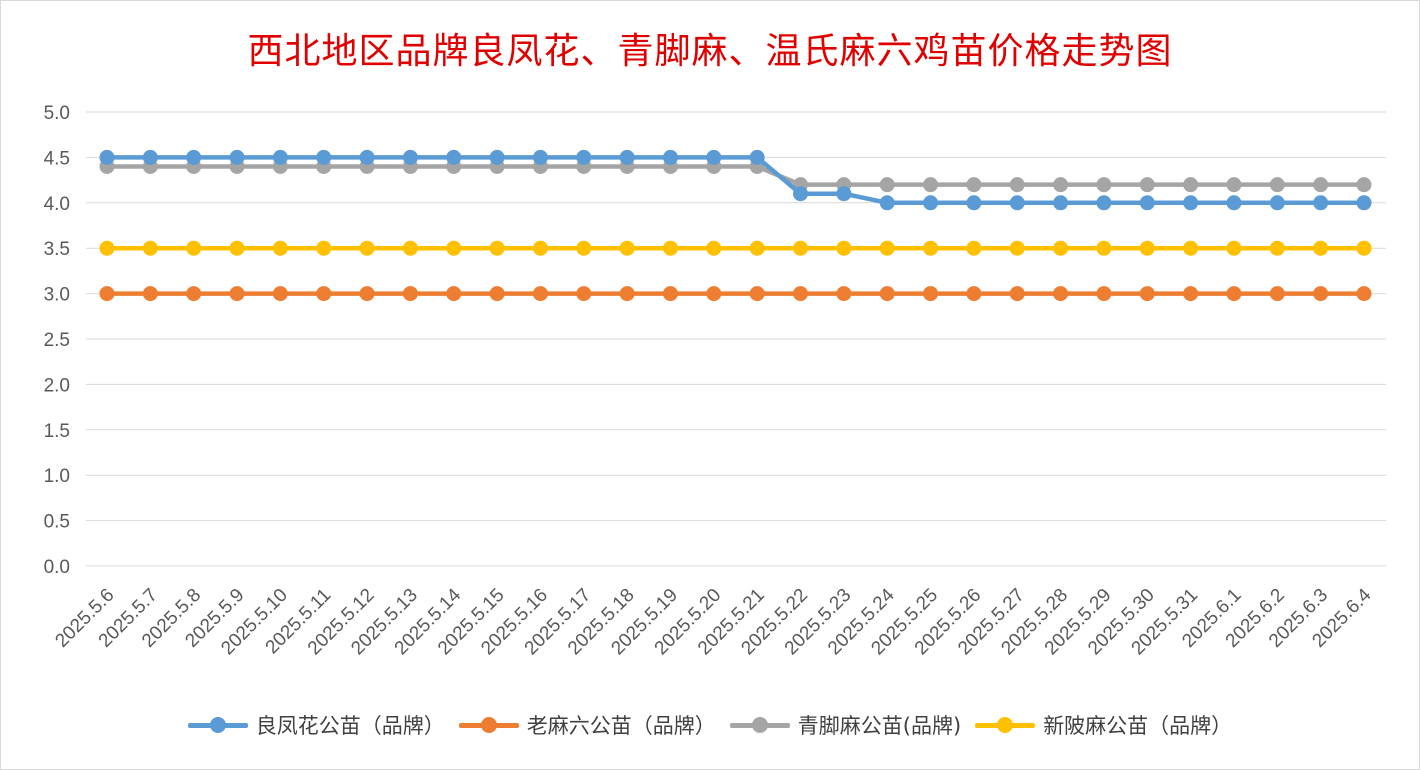 Image resolution: width=1420 pixels, height=770 pixels. What do you see at coordinates (57, 204) in the screenshot?
I see `y-tick-label: 4.0` at bounding box center [57, 204].